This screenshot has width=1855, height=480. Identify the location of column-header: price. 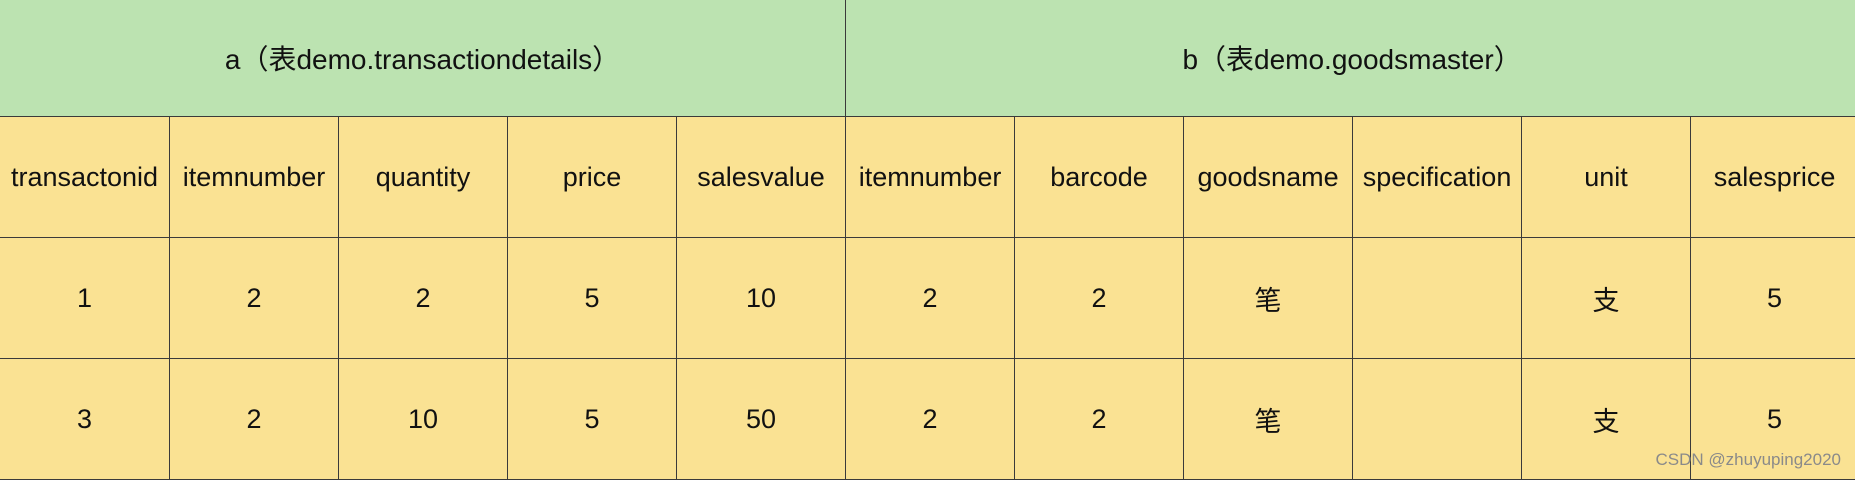
(592, 177).